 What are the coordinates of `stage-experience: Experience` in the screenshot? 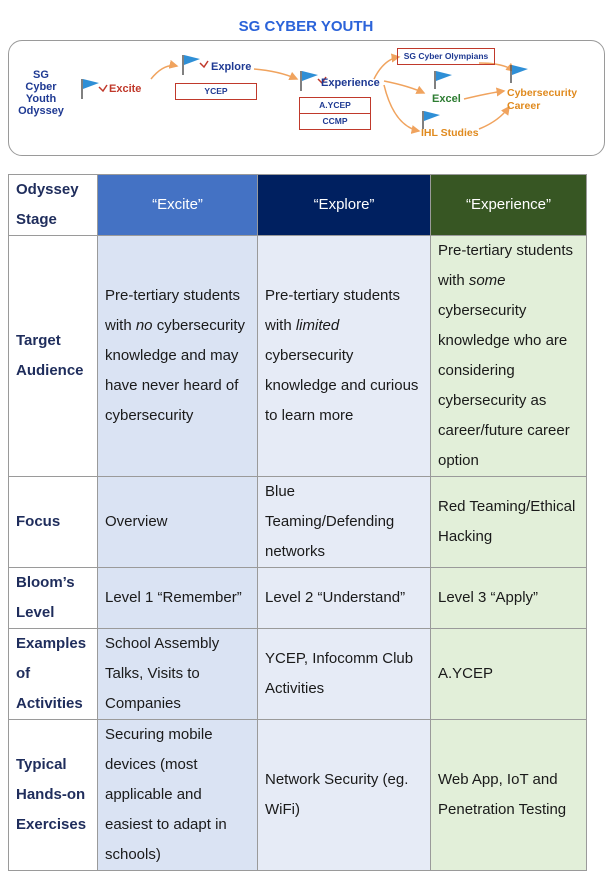 It's located at (350, 83).